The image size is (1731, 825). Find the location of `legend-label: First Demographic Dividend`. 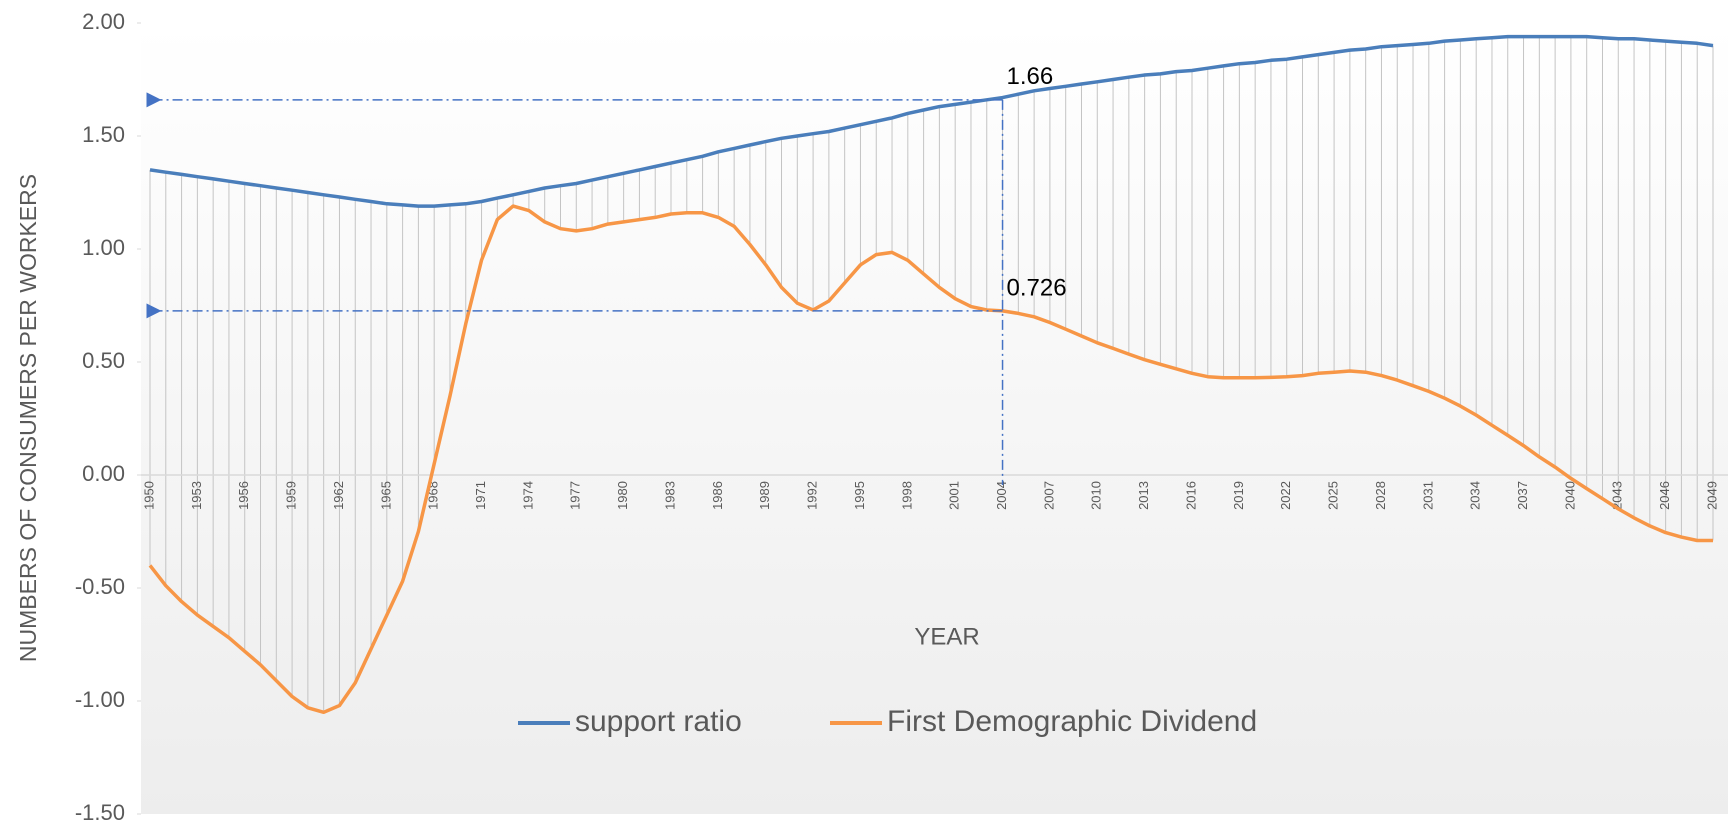

legend-label: First Demographic Dividend is located at coordinates (1072, 721).